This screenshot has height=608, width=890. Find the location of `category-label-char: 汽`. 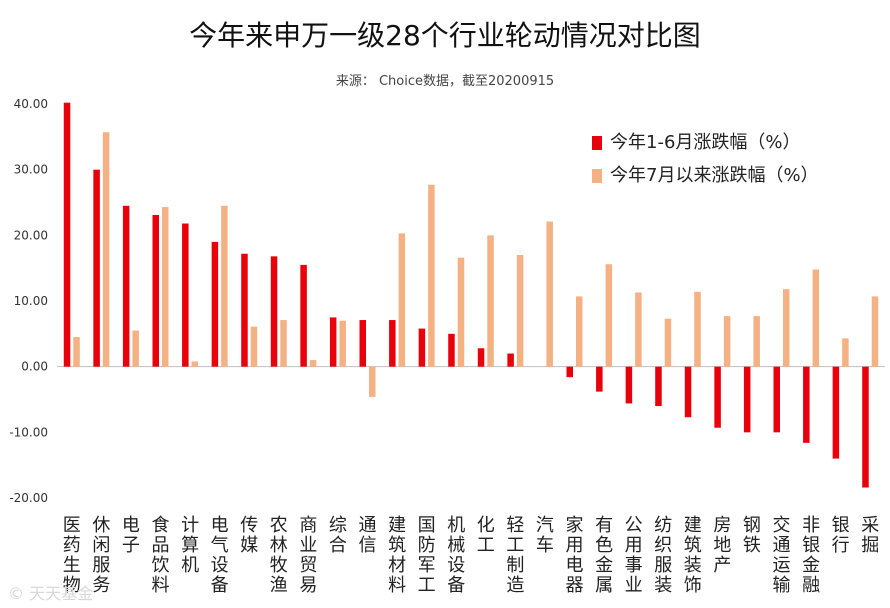

category-label-char: 汽 is located at coordinates (545, 525).